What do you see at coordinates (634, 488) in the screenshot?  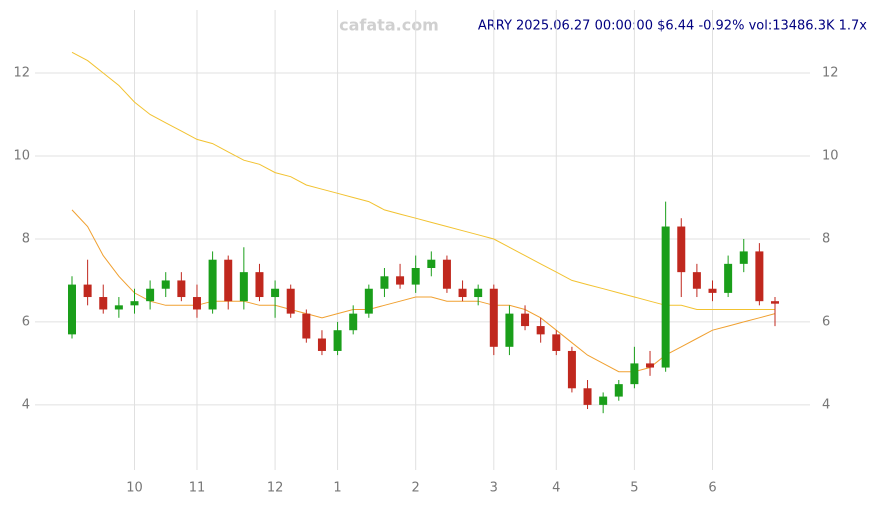 I see `x-tick-label: 5` at bounding box center [634, 488].